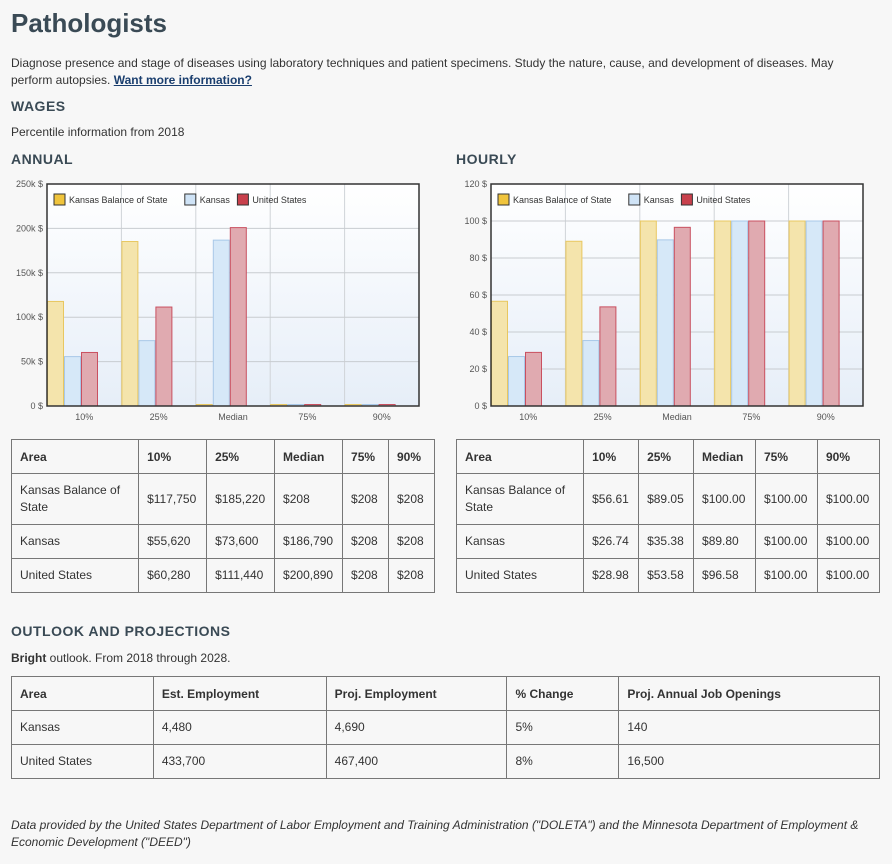 The height and width of the screenshot is (864, 892). Describe the element at coordinates (29, 658) in the screenshot. I see `outlook-rating: Bright` at that location.